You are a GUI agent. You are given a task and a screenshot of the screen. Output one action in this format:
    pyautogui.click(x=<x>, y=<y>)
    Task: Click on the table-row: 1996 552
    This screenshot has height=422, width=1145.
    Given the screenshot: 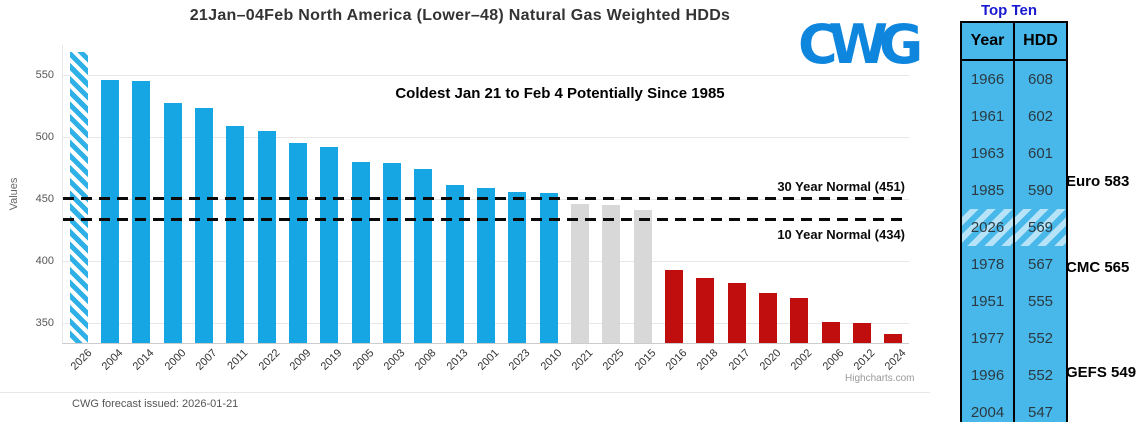 What is the action you would take?
    pyautogui.click(x=1014, y=375)
    